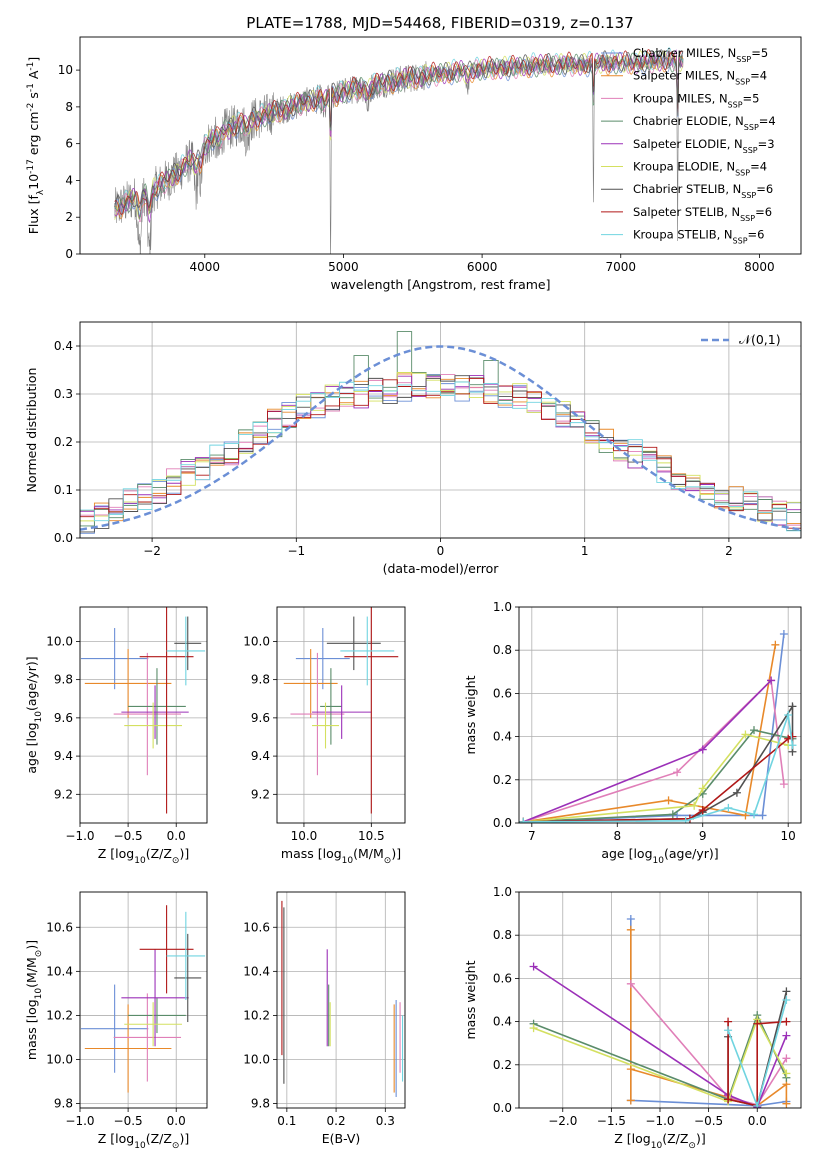 The height and width of the screenshot is (1170, 819). Describe the element at coordinates (260, 680) in the screenshot. I see `age_vs_mass-y-tick-label: 9.8` at that location.